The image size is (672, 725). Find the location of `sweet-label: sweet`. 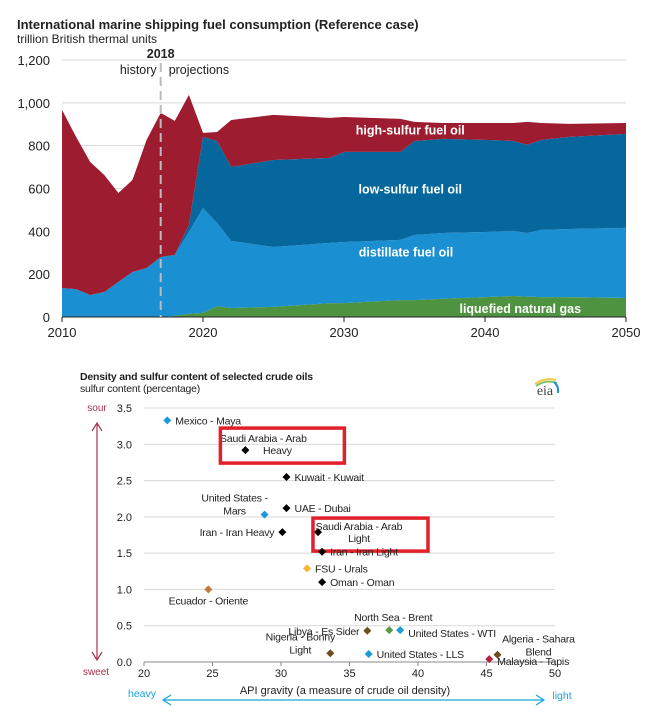

sweet-label: sweet is located at coordinates (96, 672).